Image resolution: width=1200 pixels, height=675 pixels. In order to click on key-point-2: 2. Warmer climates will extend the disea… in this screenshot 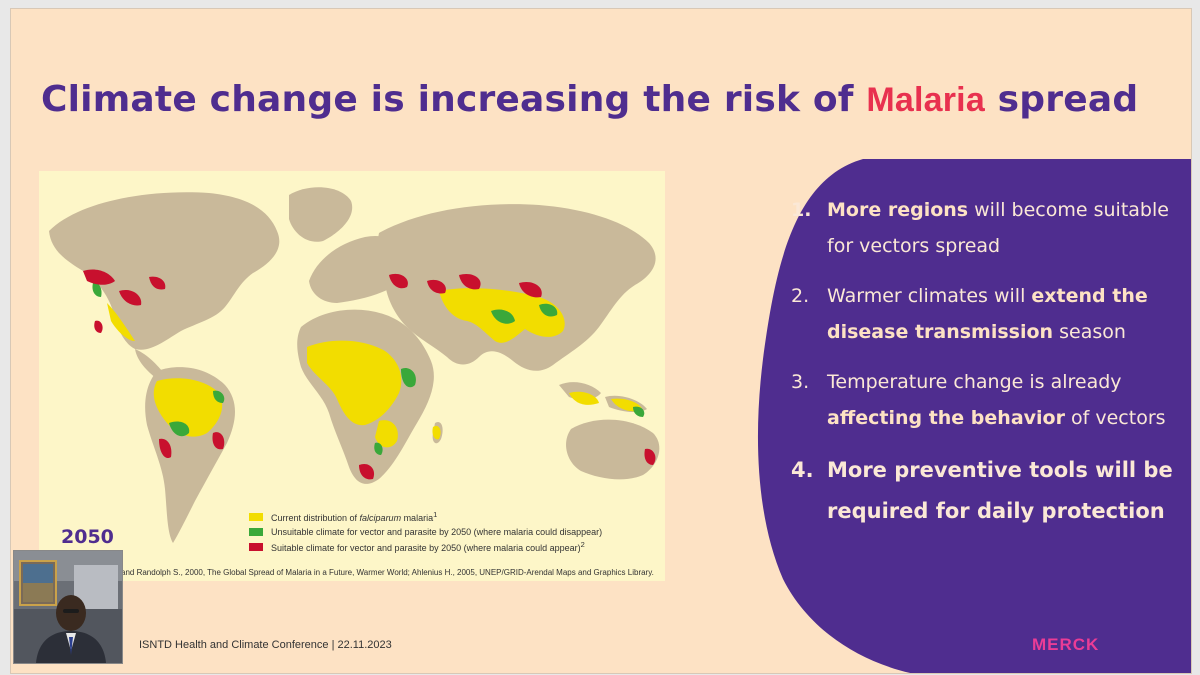, I will do `click(985, 314)`.